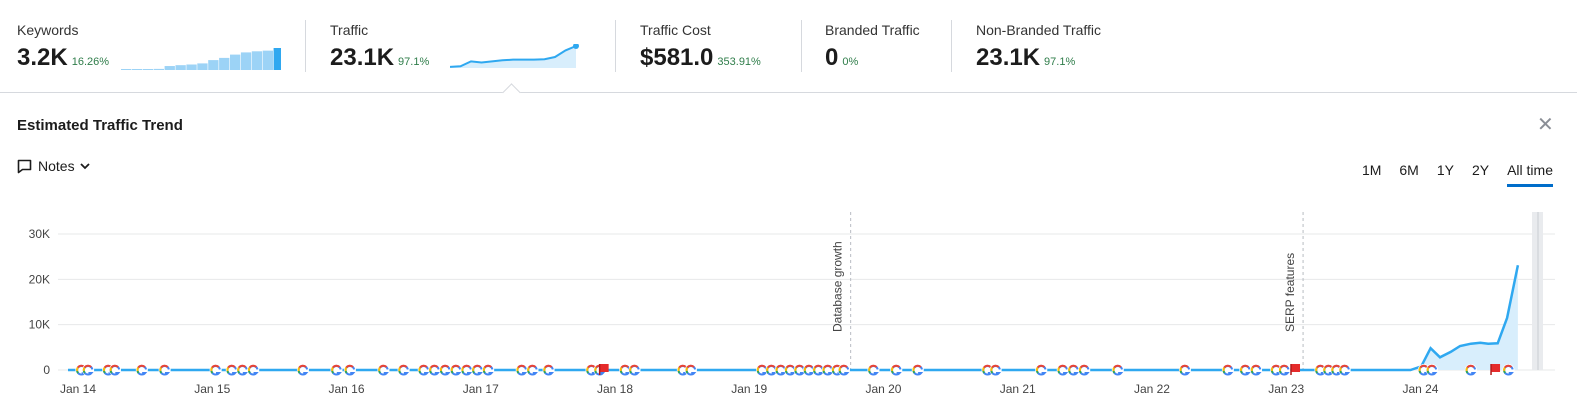 Image resolution: width=1577 pixels, height=416 pixels. What do you see at coordinates (157, 47) in the screenshot?
I see `metric-keywords: Keywords 3.2K 16.26%` at bounding box center [157, 47].